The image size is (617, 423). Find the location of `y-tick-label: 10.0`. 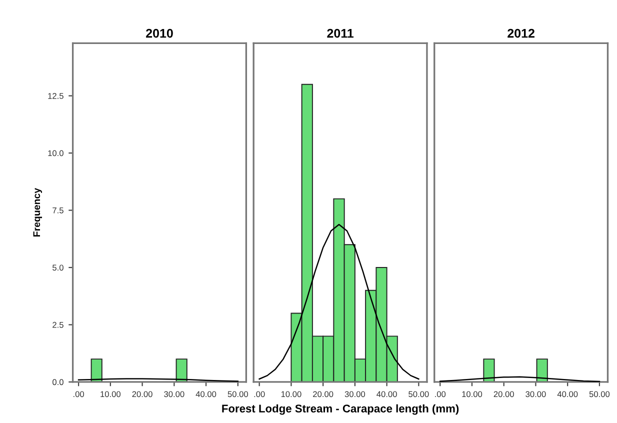

y-tick-label: 10.0 is located at coordinates (56, 153).